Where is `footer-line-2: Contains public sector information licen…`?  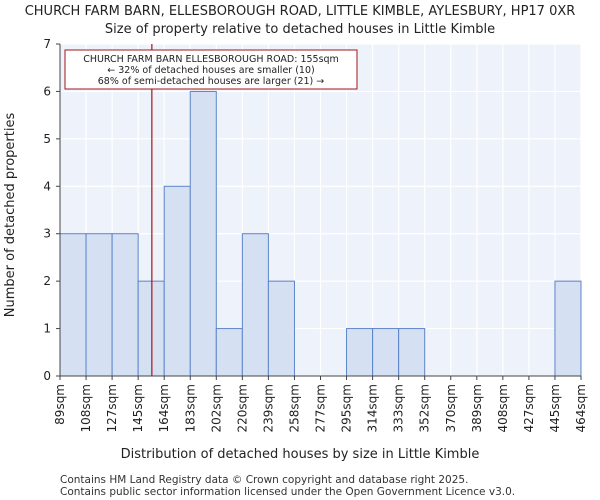
footer-line-2: Contains public sector information licen… is located at coordinates (287, 492).